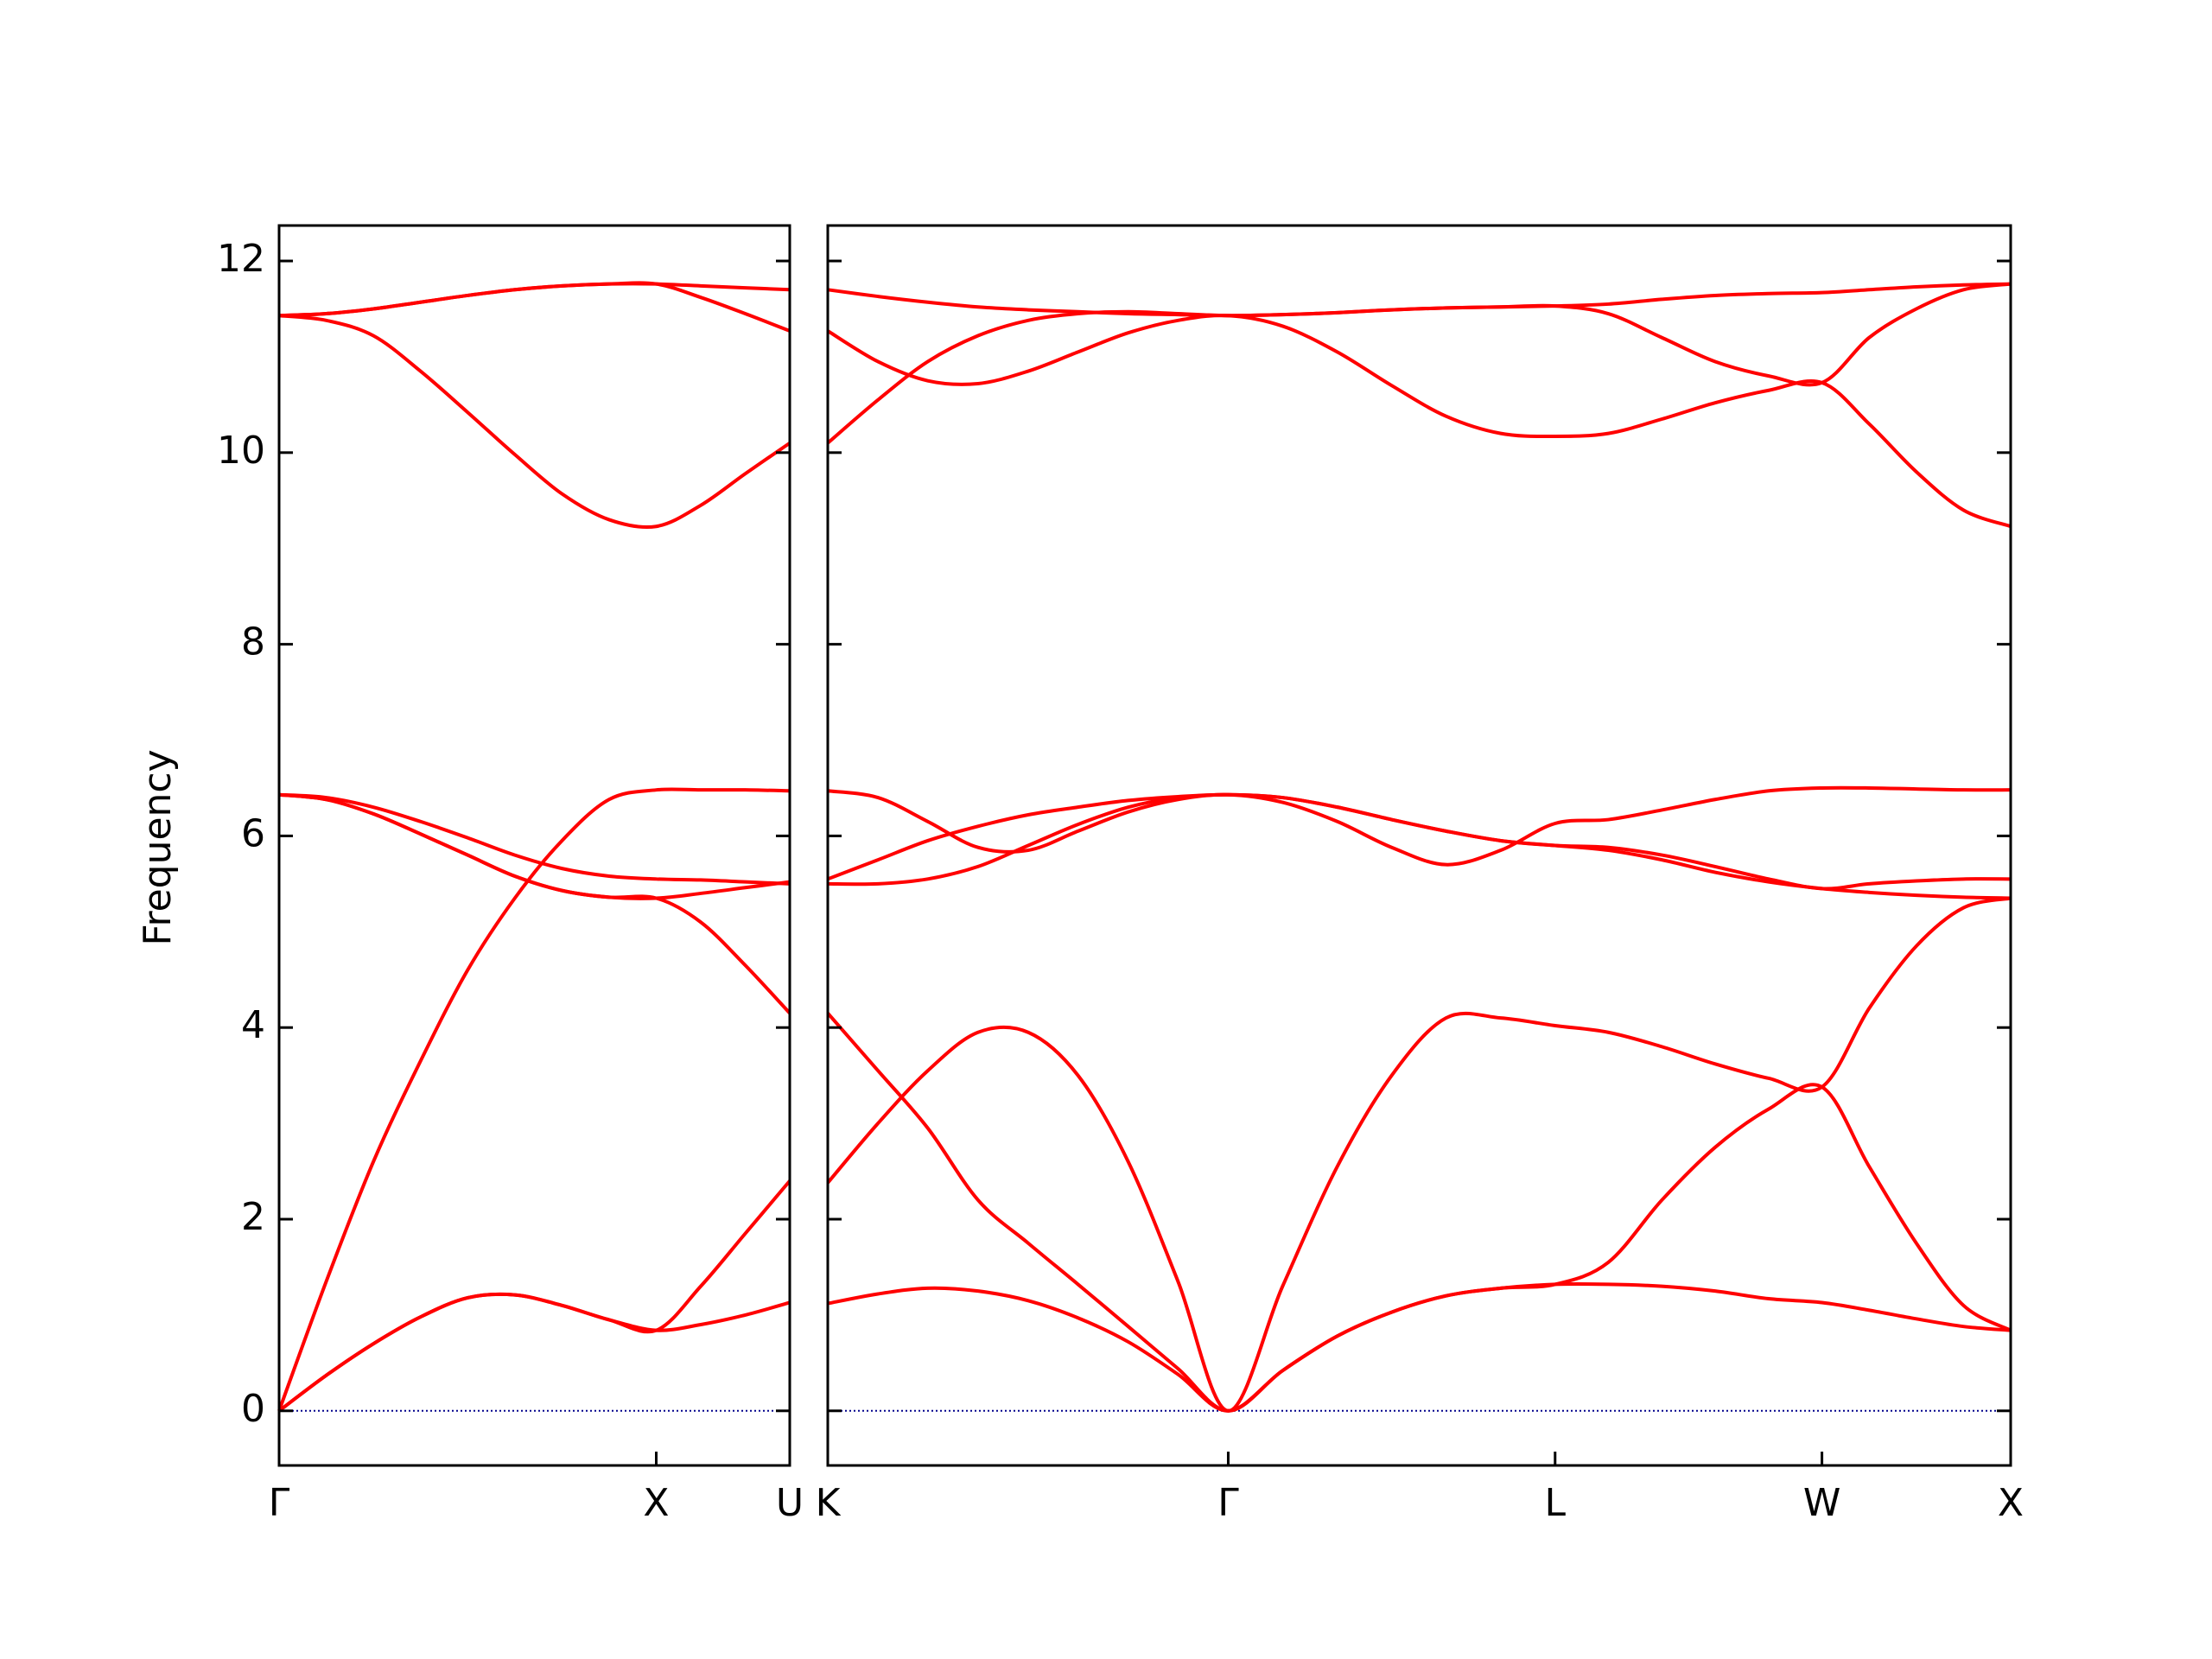  Describe the element at coordinates (253, 1025) in the screenshot. I see `y-tick-label: 4` at that location.